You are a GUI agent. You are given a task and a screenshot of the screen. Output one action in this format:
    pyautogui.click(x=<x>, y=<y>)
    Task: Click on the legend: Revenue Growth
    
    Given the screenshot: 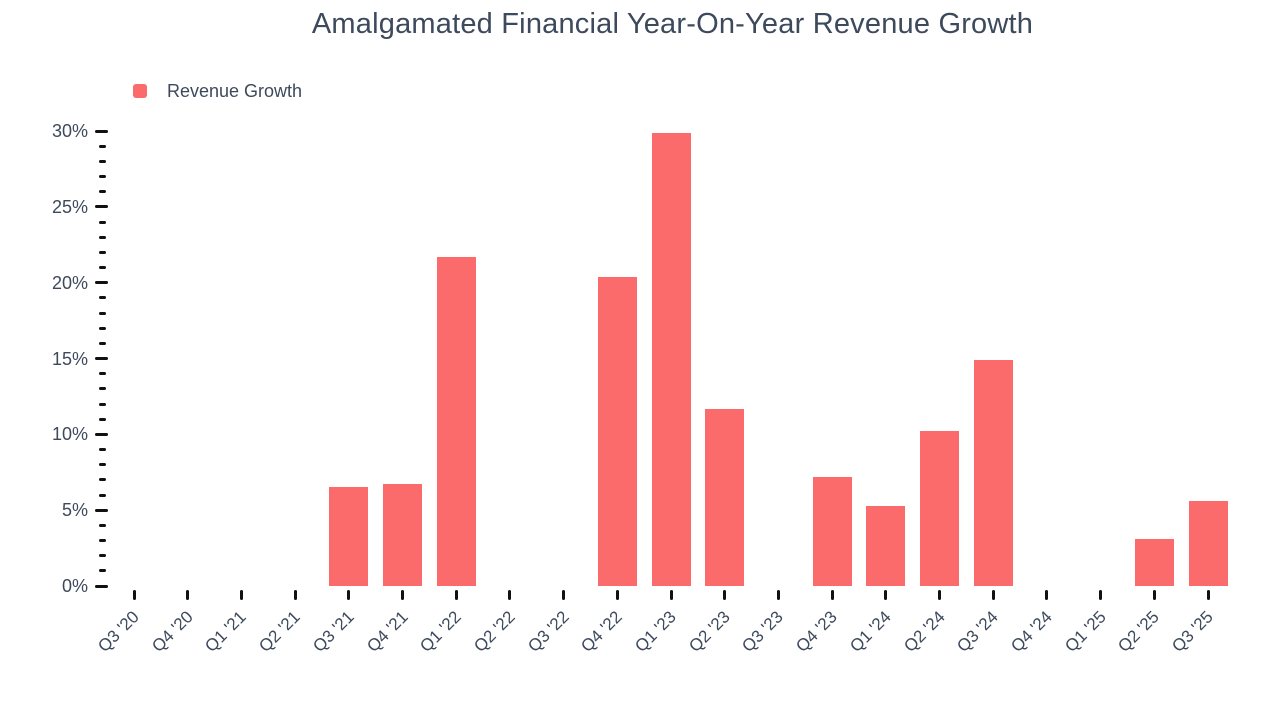 What is the action you would take?
    pyautogui.click(x=218, y=90)
    